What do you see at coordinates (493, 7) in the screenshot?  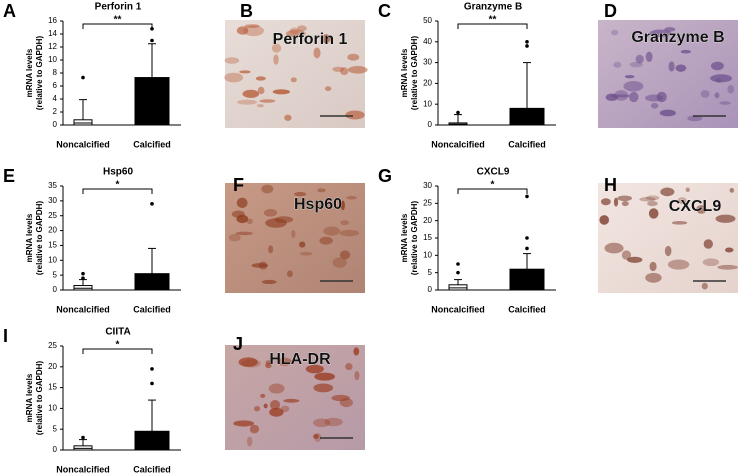 I see `chart-title: Granzyme B` at bounding box center [493, 7].